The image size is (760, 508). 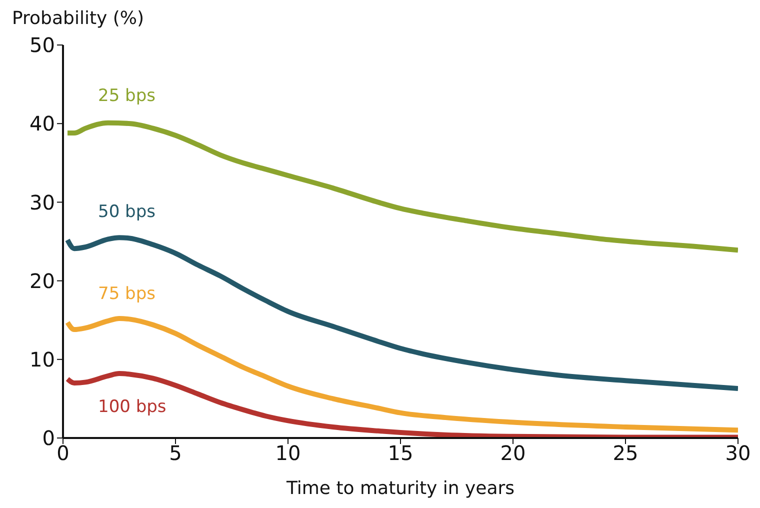 I want to click on y-axis-title: Probability (%), so click(x=78, y=18).